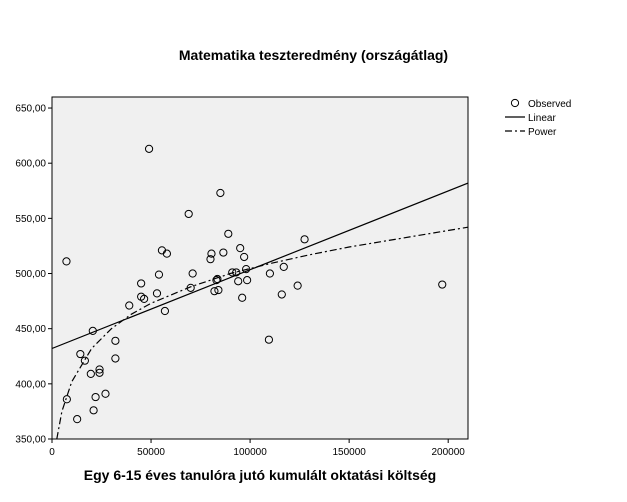 This screenshot has height=502, width=627. Describe the element at coordinates (542, 132) in the screenshot. I see `legend-power-label: Power` at that location.